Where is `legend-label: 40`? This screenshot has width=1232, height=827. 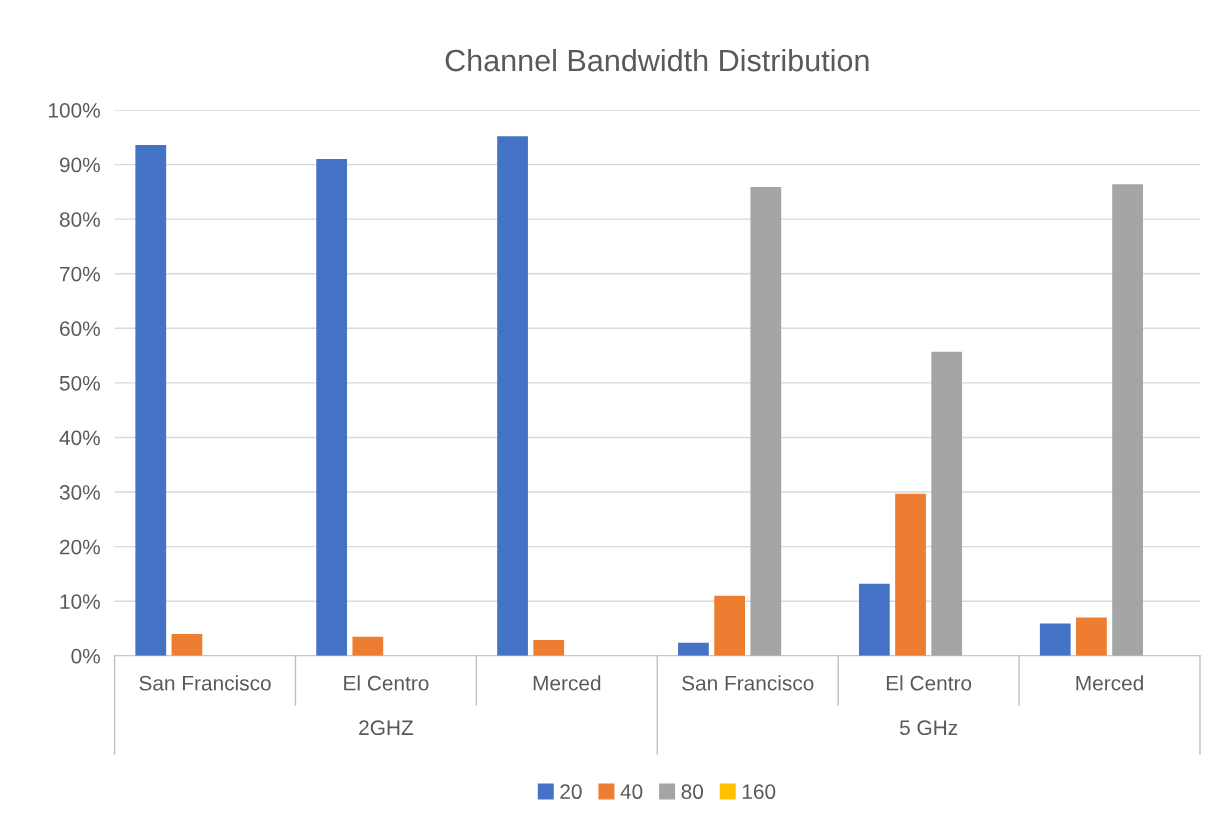
legend-label: 40 is located at coordinates (631, 792).